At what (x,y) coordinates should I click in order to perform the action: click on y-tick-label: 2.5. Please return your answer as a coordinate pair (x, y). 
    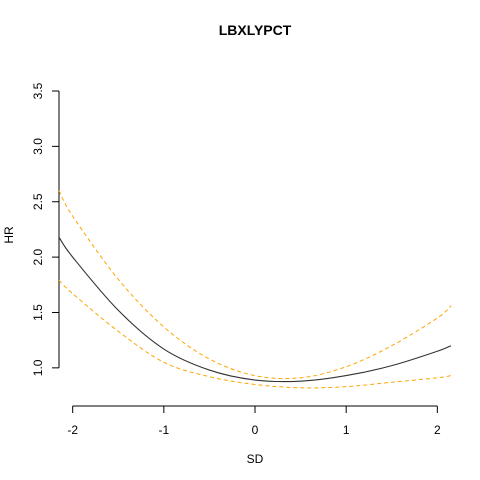
    Looking at the image, I should click on (38, 201).